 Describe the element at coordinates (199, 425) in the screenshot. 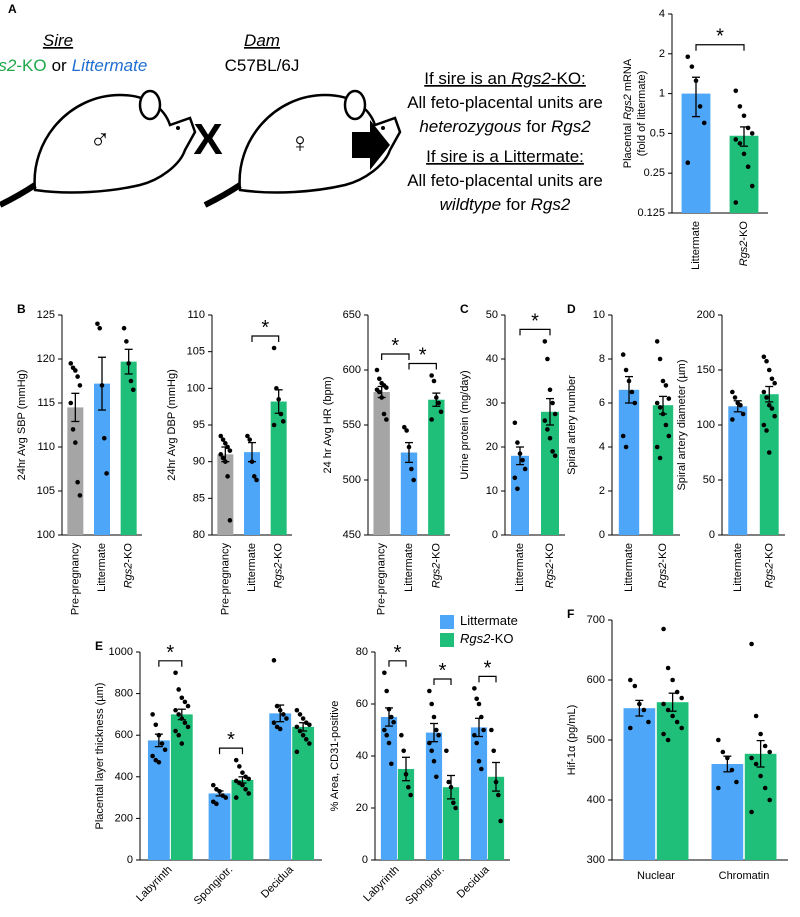

I see `y-tick-label: 95` at that location.